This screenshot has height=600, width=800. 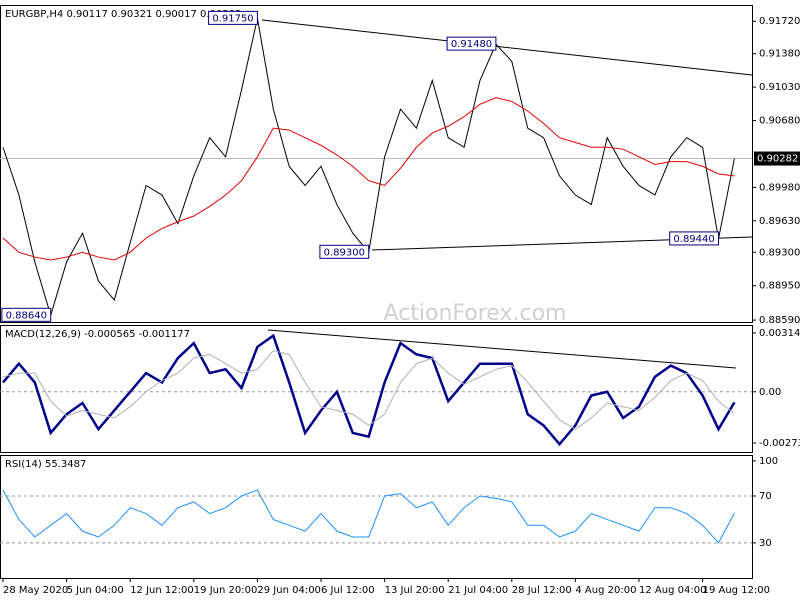 What do you see at coordinates (779, 121) in the screenshot?
I see `y-tick-label: 0.90680` at bounding box center [779, 121].